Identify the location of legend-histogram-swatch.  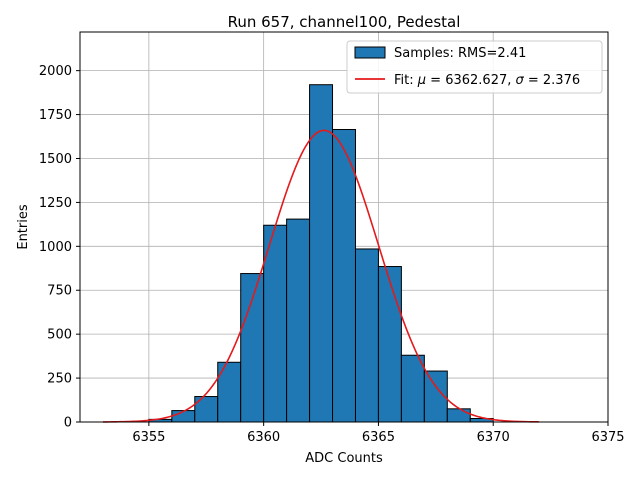
(370, 52).